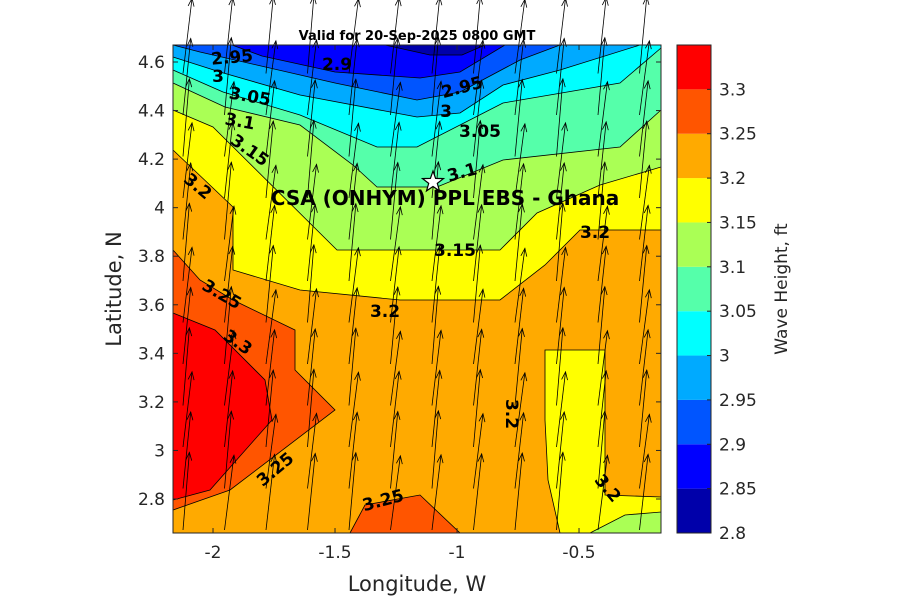  I want to click on colorbar-tick-label: 3.3, so click(732, 90).